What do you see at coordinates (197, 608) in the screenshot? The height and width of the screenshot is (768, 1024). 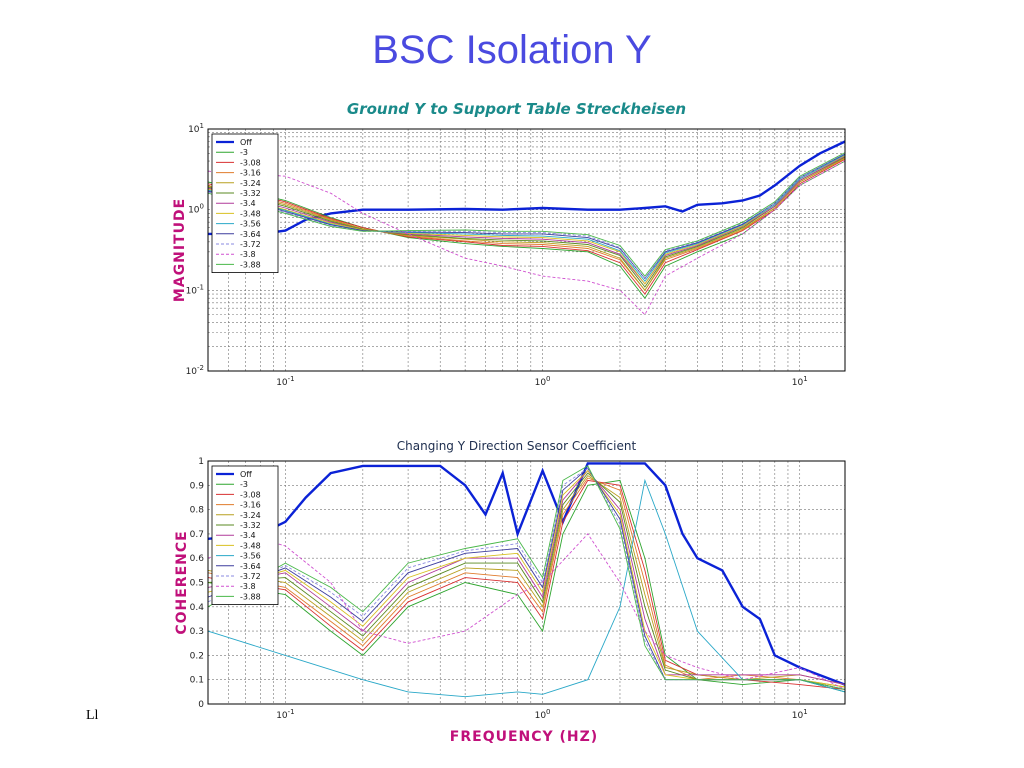 I see `y-tick-label: 0.4` at bounding box center [197, 608].